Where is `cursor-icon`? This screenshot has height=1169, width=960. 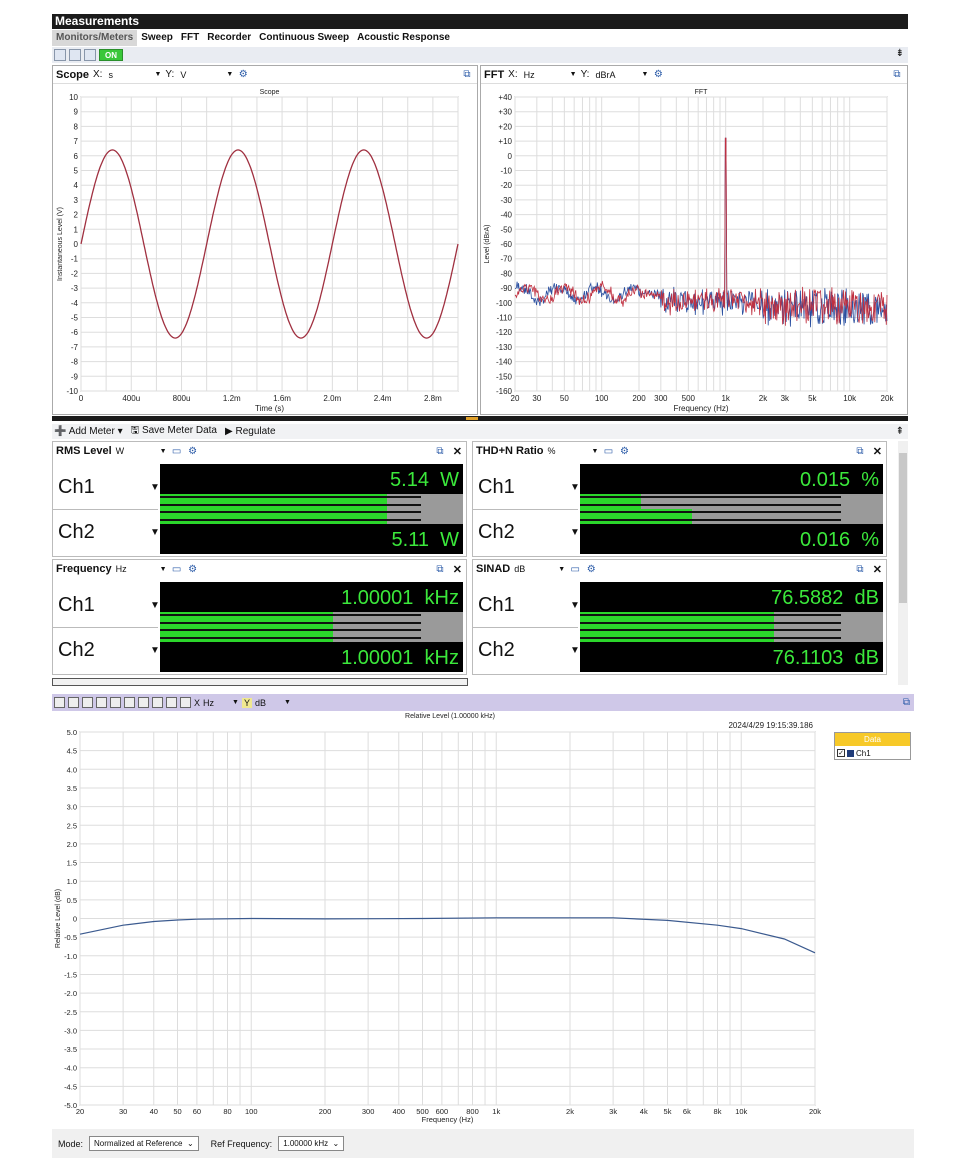 cursor-icon is located at coordinates (129, 702).